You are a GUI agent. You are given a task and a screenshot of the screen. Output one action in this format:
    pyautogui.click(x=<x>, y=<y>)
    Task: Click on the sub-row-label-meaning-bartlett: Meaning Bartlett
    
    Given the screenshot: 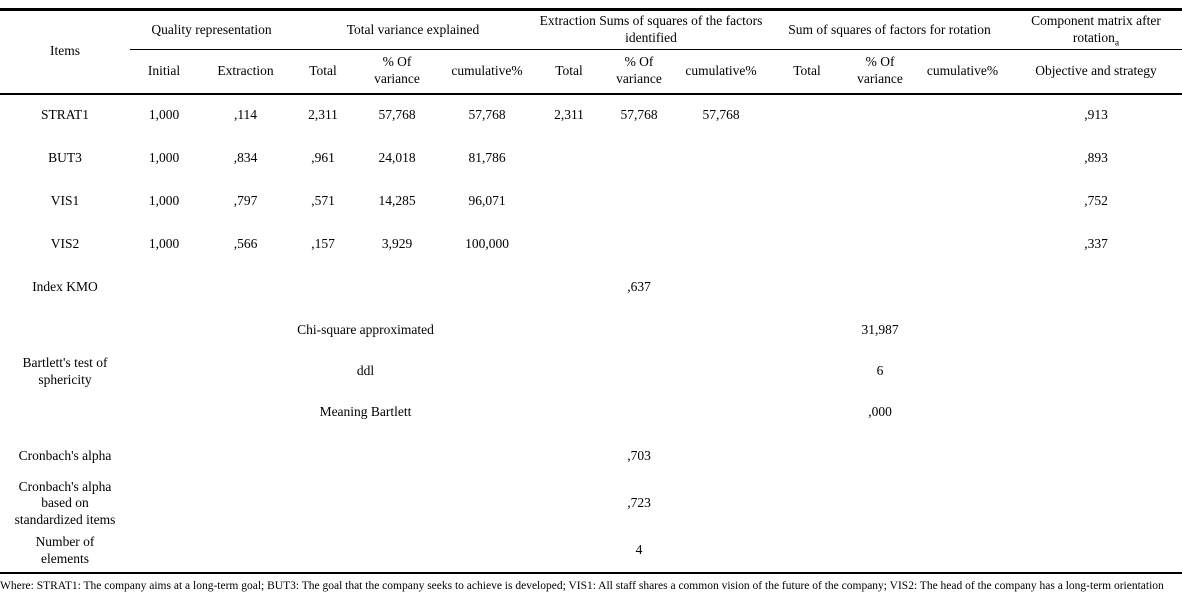 What is the action you would take?
    pyautogui.click(x=365, y=412)
    